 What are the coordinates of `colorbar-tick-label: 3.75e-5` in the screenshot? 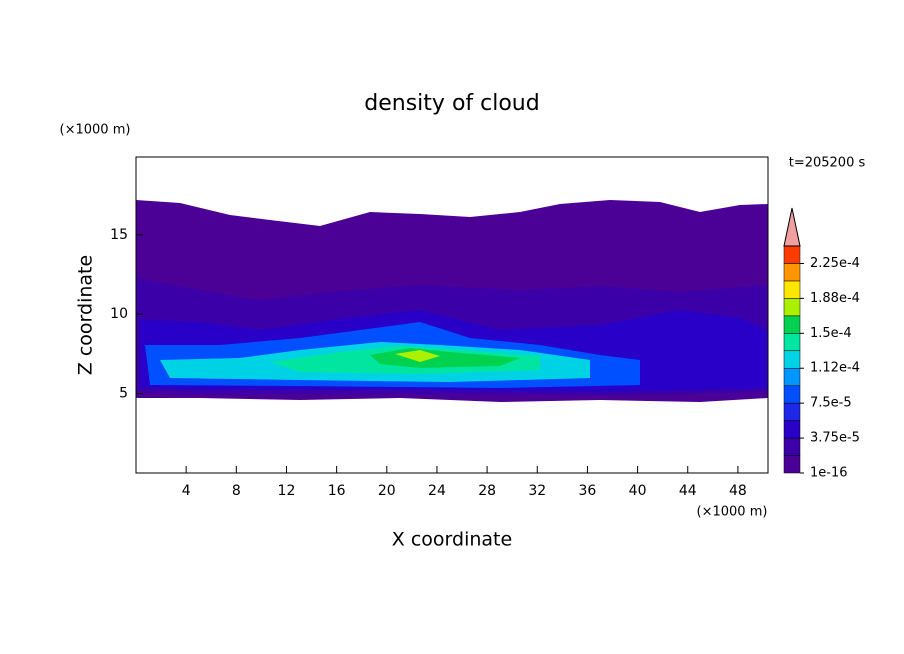 It's located at (835, 438).